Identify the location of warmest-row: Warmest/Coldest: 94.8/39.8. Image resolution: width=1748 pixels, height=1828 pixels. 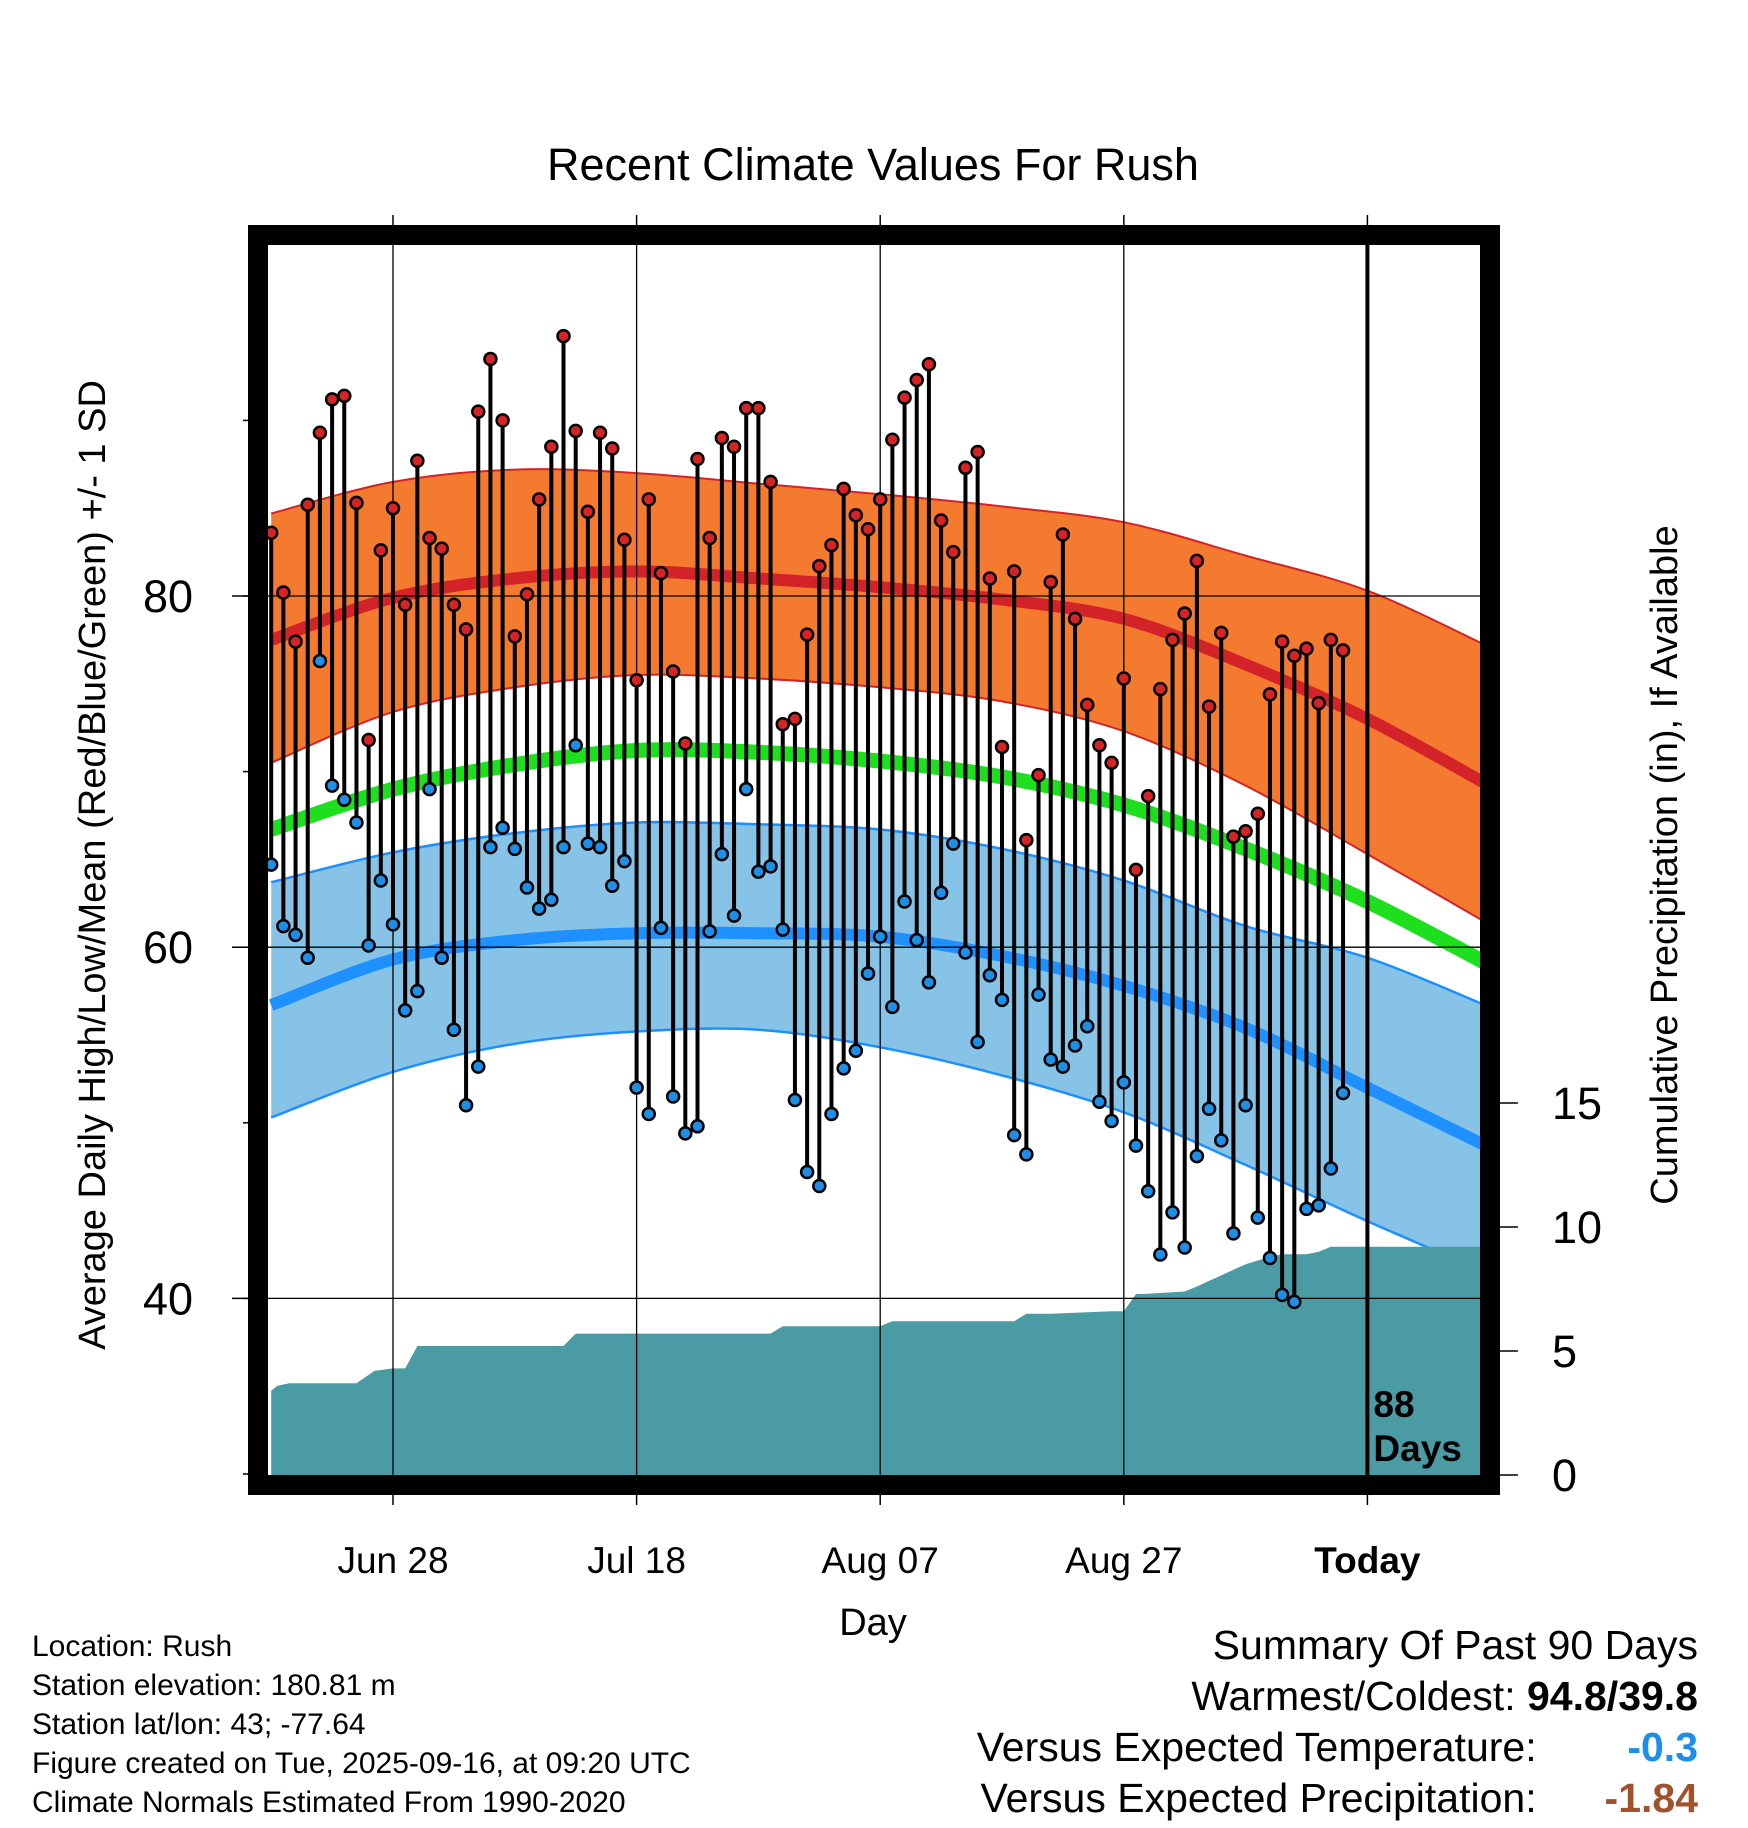
(1337, 1696).